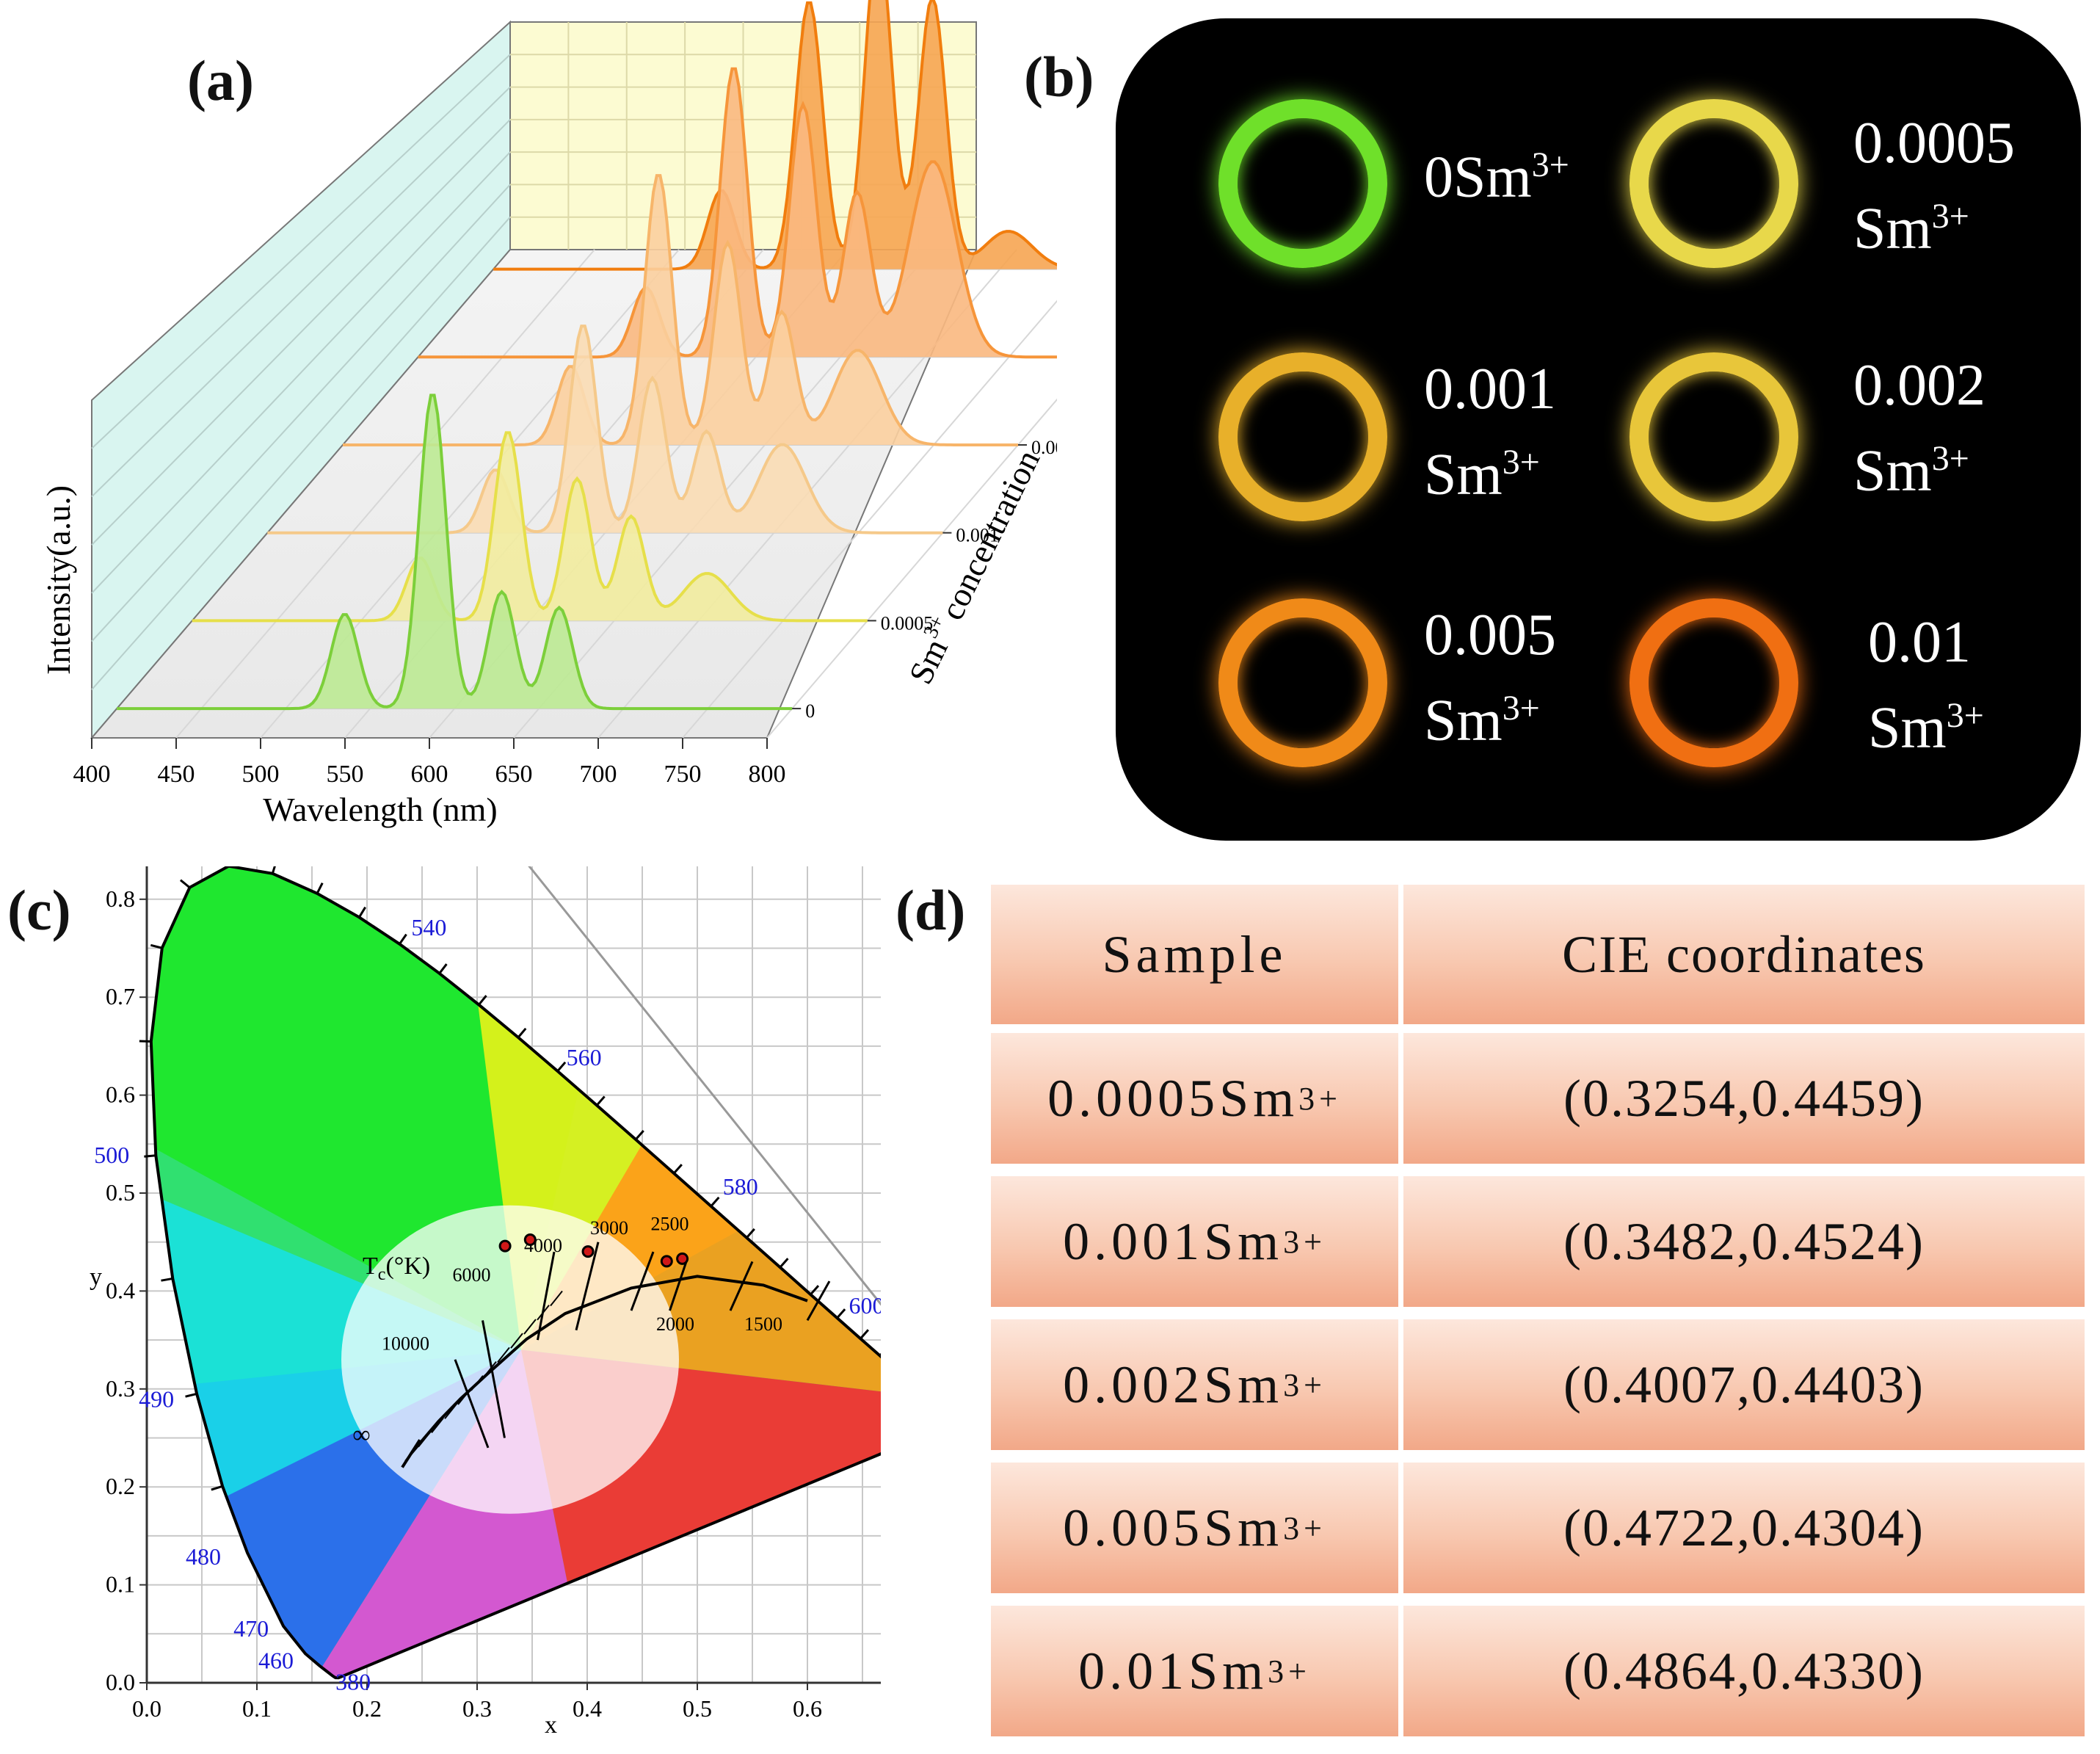 The width and height of the screenshot is (2100, 1754). I want to click on z-axis-label-rest: concentration, so click(990, 535).